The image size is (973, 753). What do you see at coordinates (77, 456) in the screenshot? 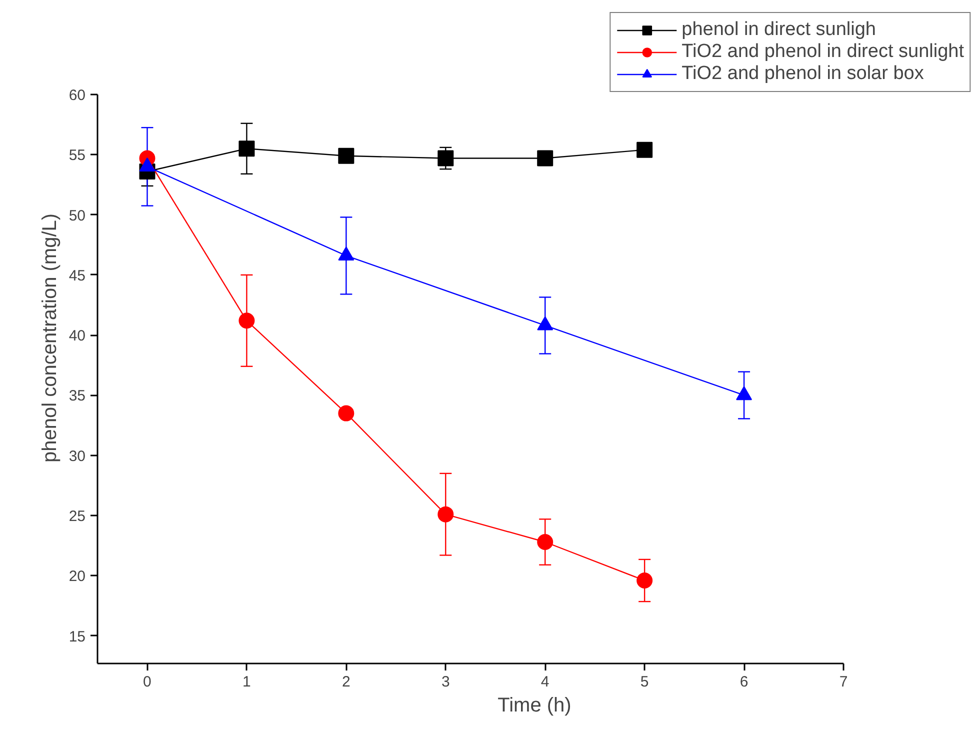
I see `y-tick-label: 30` at bounding box center [77, 456].